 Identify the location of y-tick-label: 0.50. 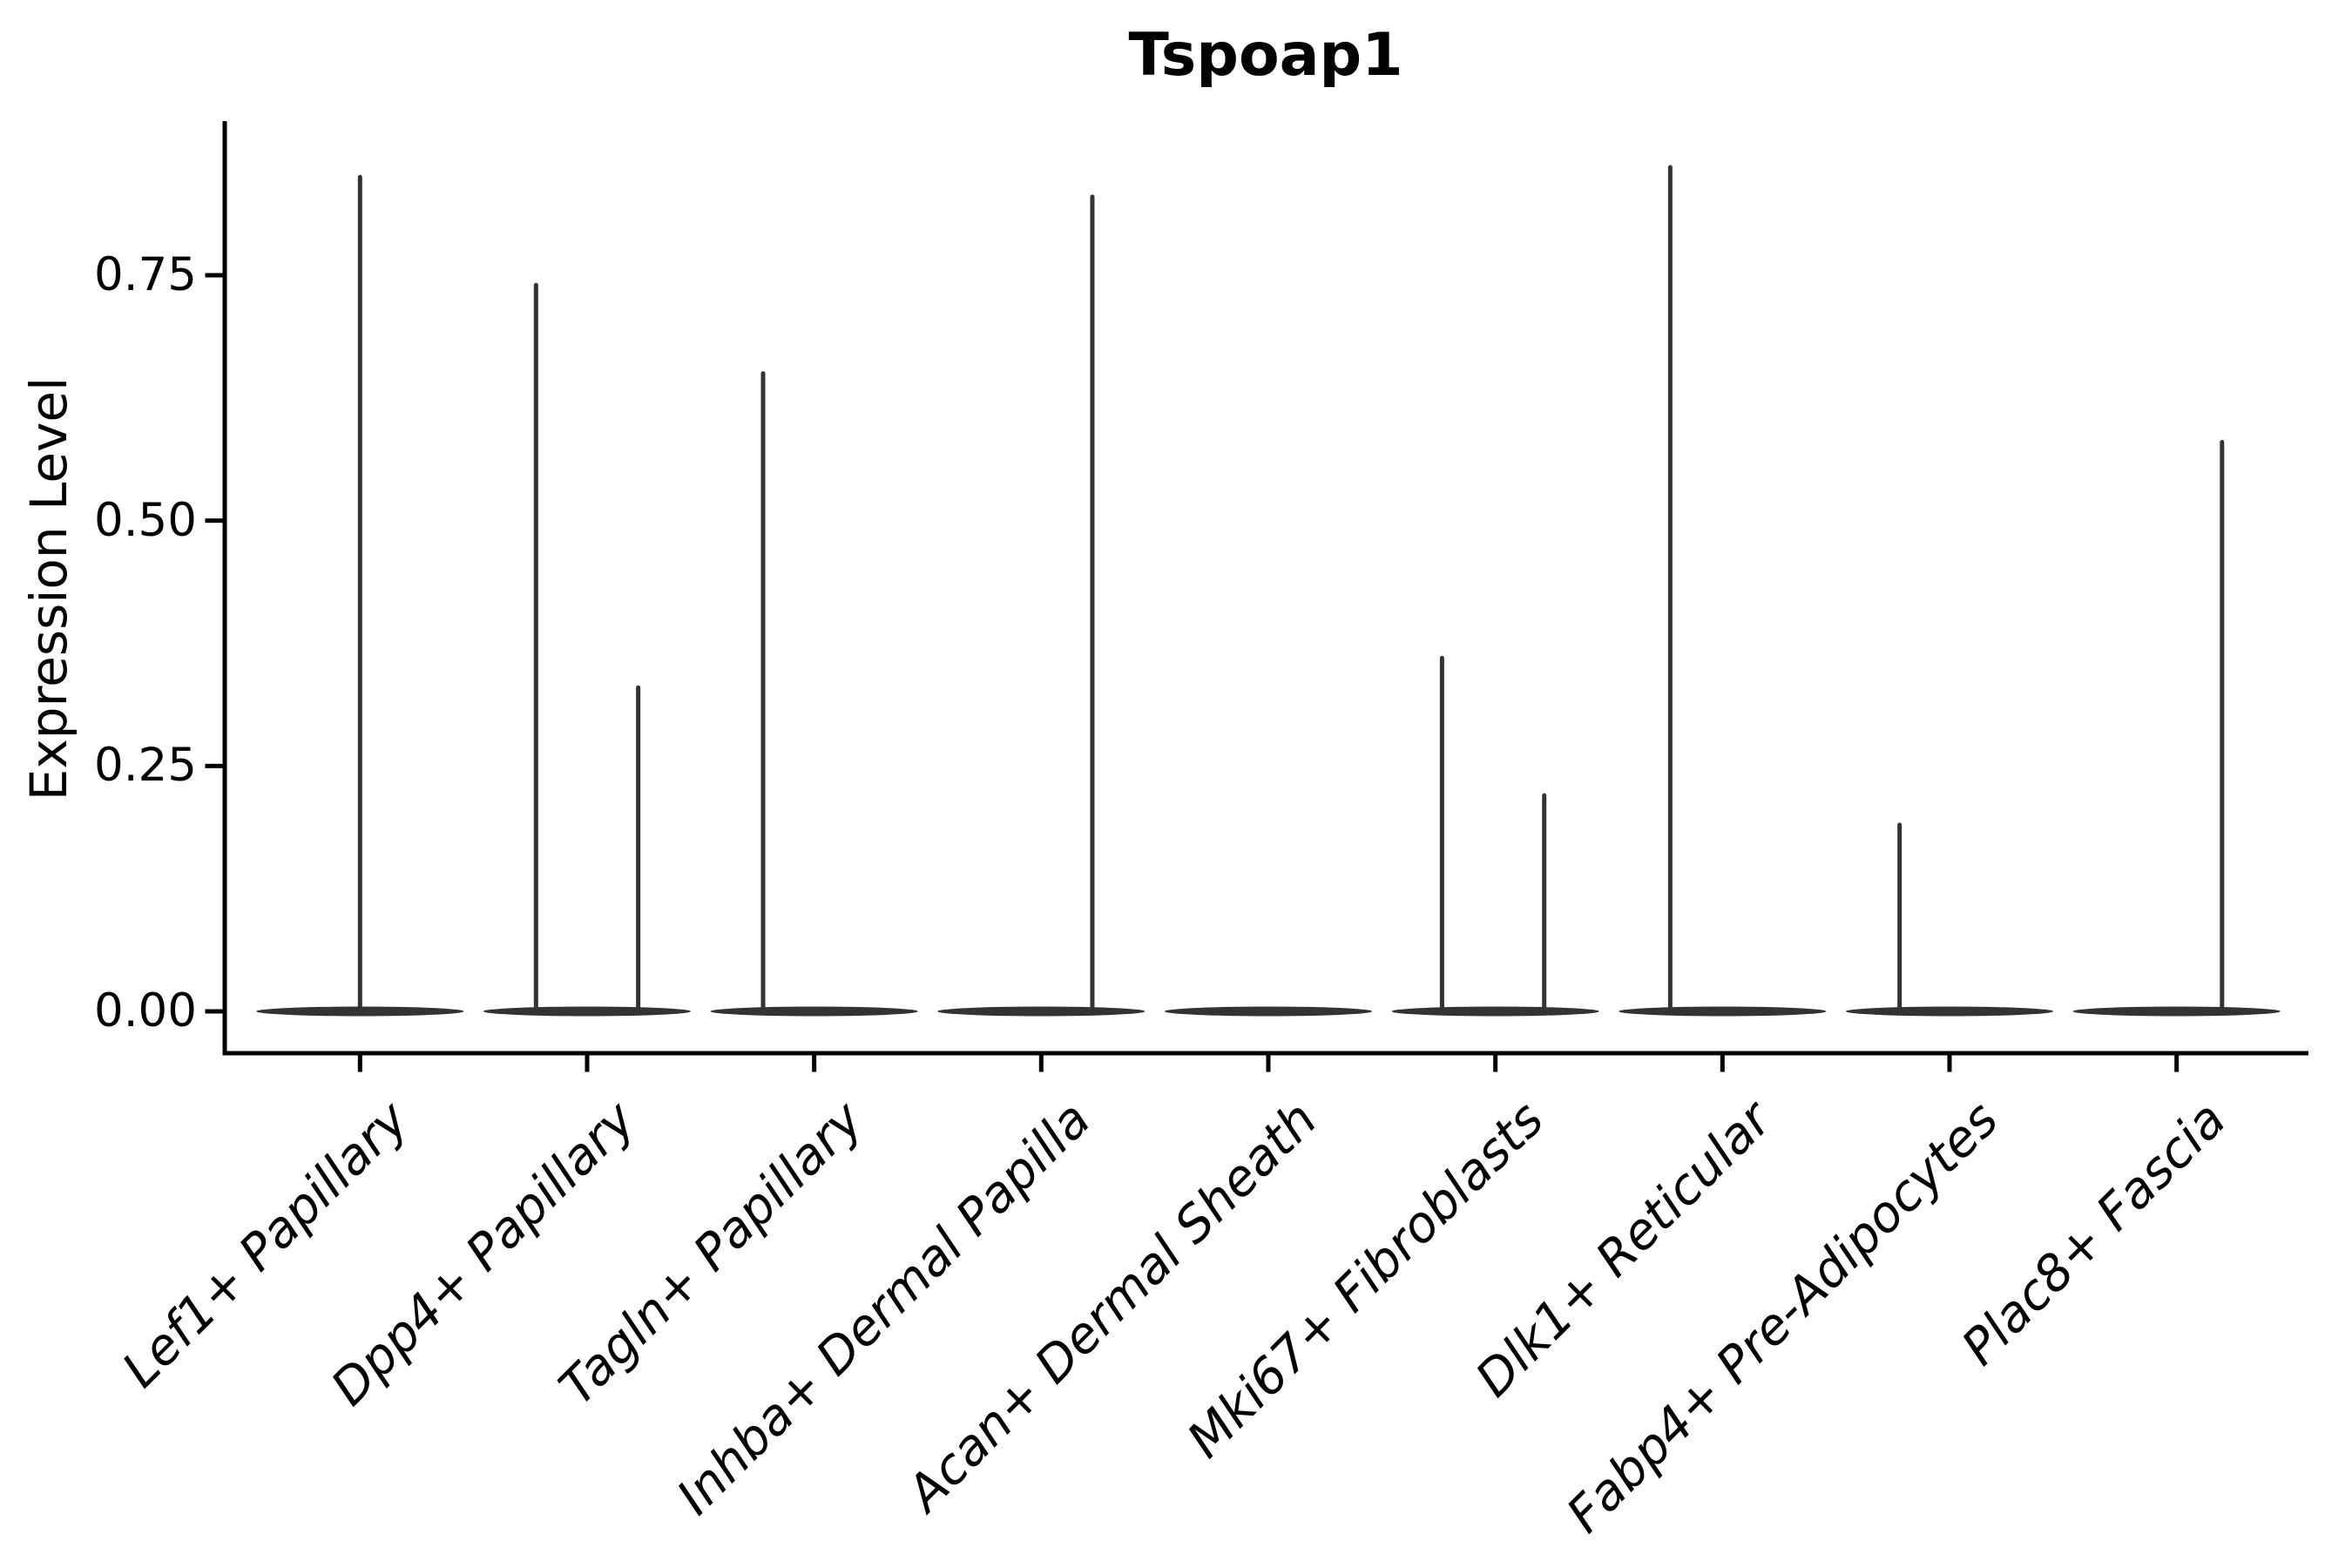
(145, 520).